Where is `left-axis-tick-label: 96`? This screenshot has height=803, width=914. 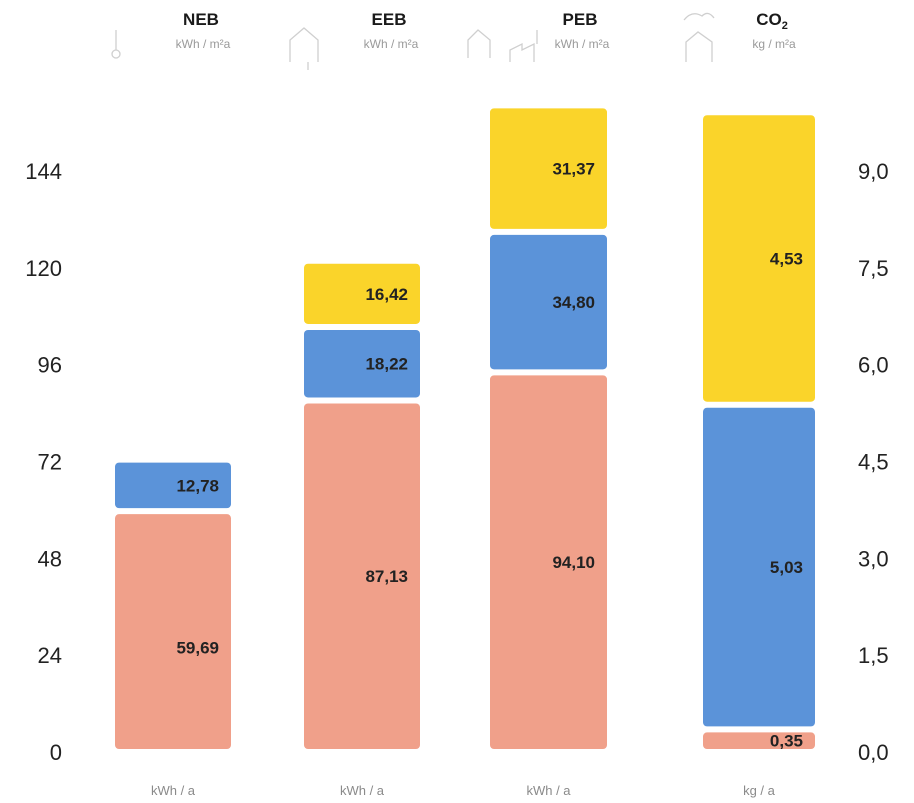
left-axis-tick-label: 96 is located at coordinates (50, 365).